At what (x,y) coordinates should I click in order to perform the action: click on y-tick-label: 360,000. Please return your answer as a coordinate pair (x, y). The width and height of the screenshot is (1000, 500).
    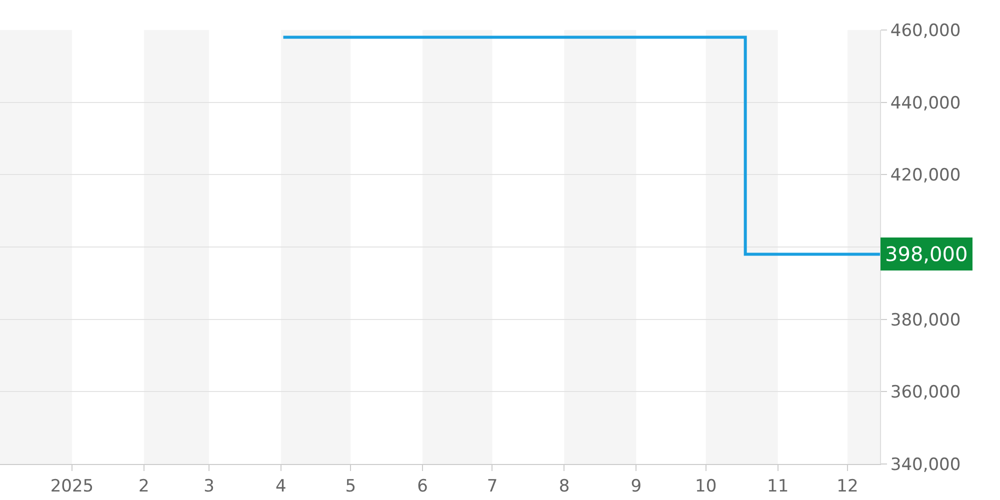
    Looking at the image, I should click on (925, 392).